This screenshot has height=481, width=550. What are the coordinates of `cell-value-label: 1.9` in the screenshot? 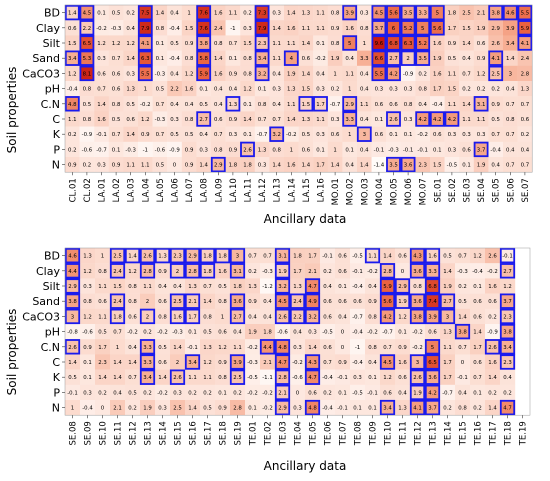 It's located at (437, 59).